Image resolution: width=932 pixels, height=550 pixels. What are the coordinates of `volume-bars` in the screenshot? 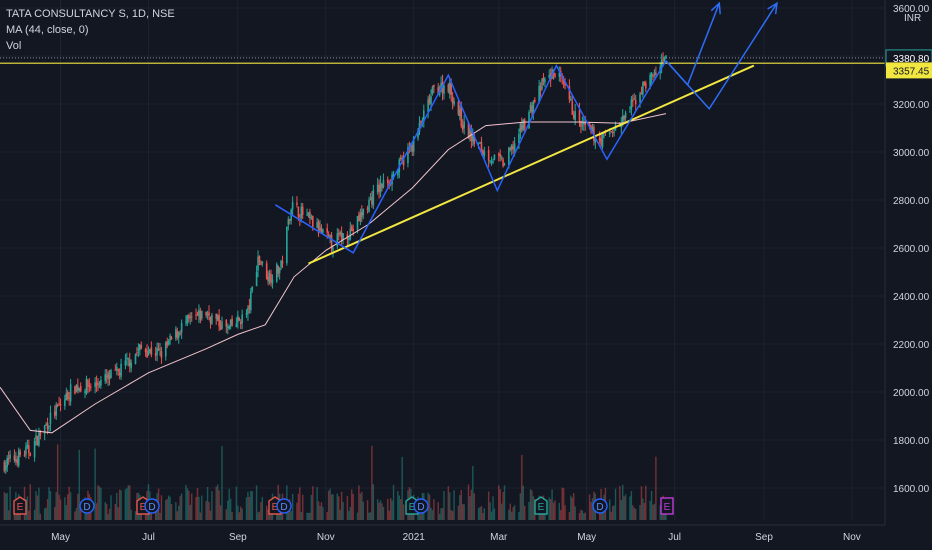 It's located at (335, 482).